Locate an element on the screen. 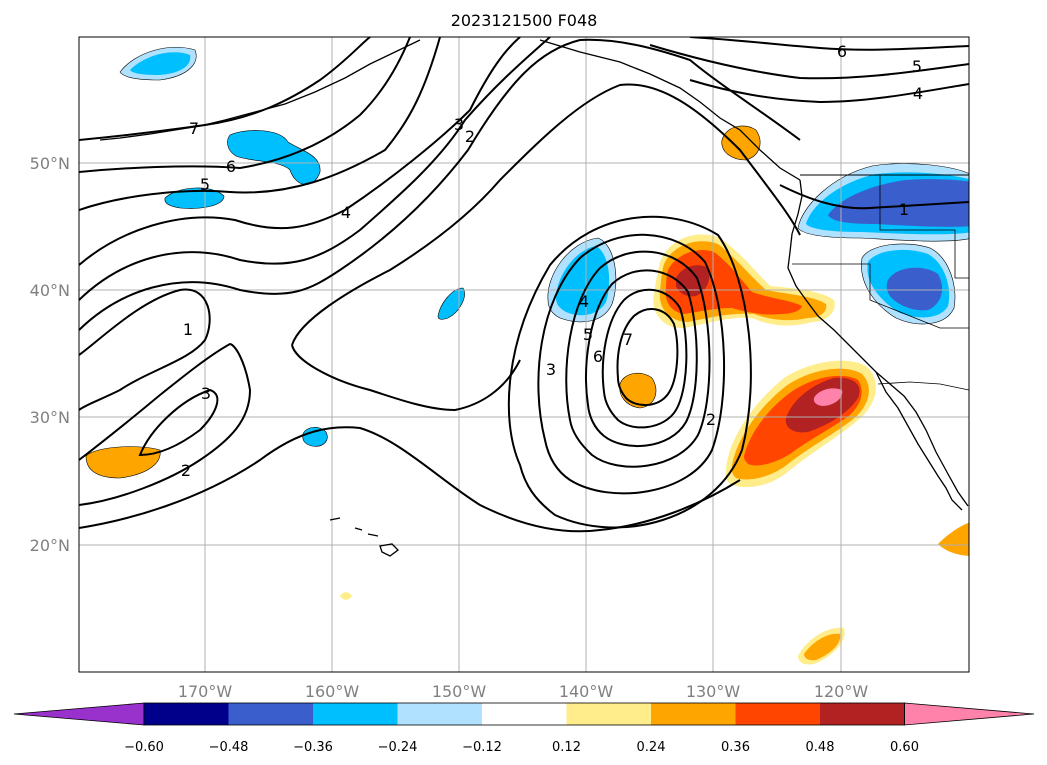 Image resolution: width=1047 pixels, height=765 pixels. shade-orange-pnw-small is located at coordinates (741, 143).